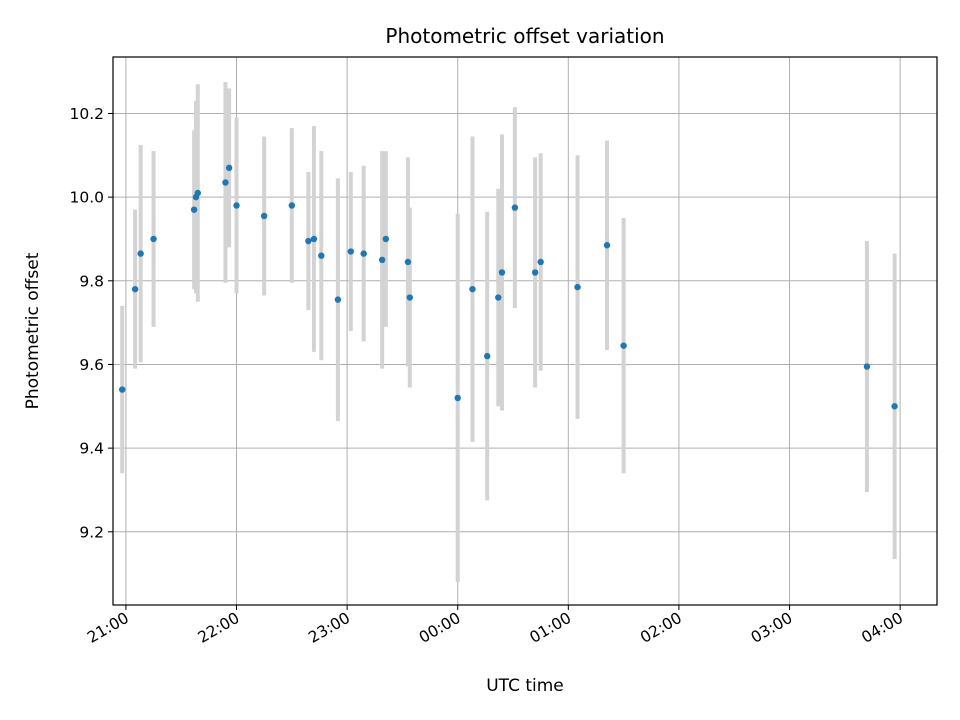 The image size is (960, 720). Describe the element at coordinates (91, 365) in the screenshot. I see `y-tick-label: 9.6` at that location.